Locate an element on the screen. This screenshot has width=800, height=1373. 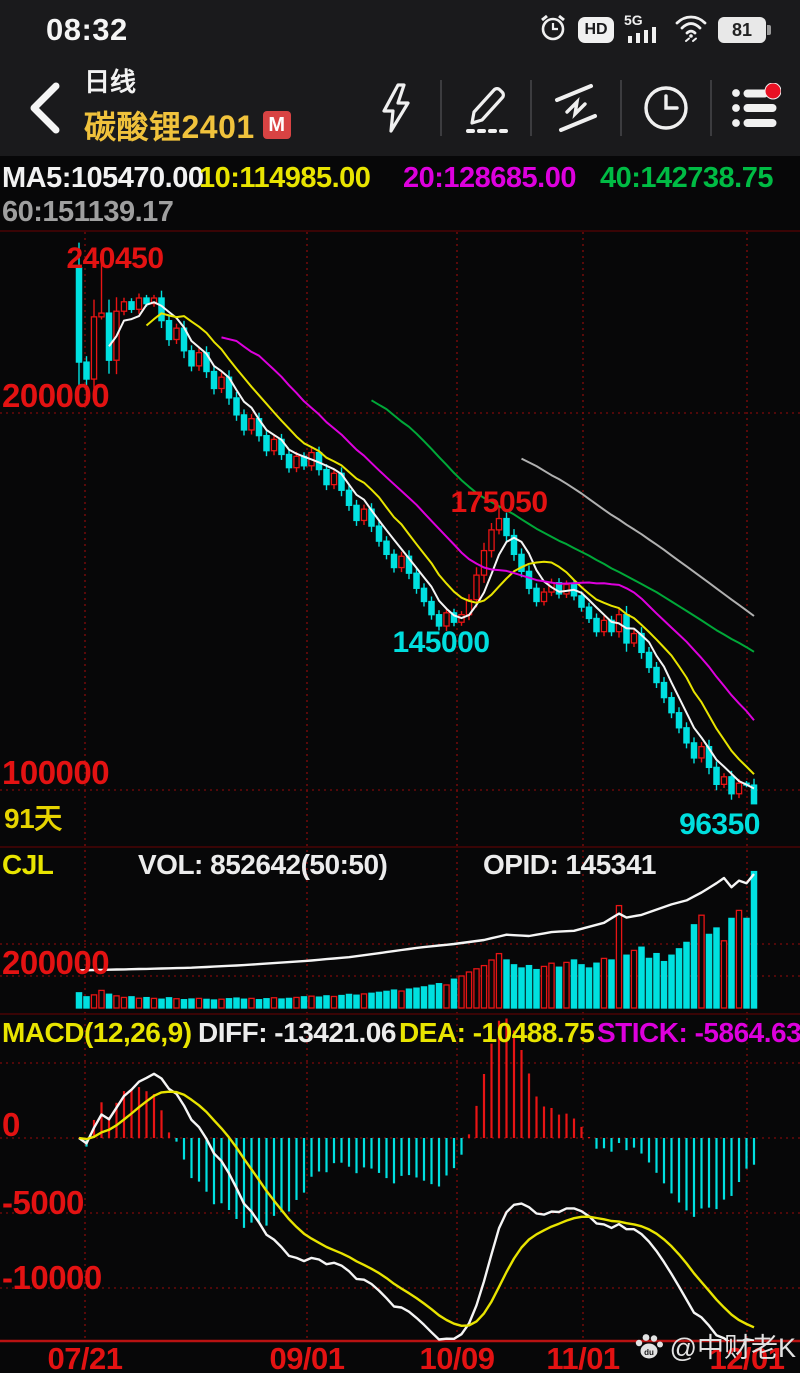
lightning-icon is located at coordinates (396, 108).